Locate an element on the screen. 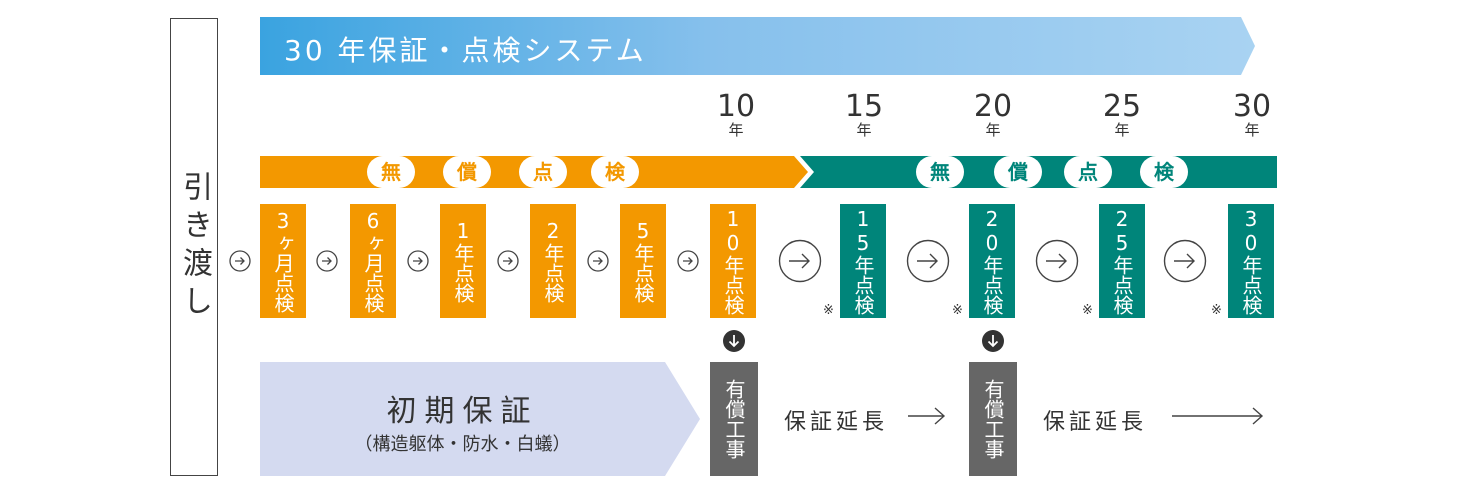 The width and height of the screenshot is (1475, 492). inspection-label: 25年点検 is located at coordinates (1122, 261).